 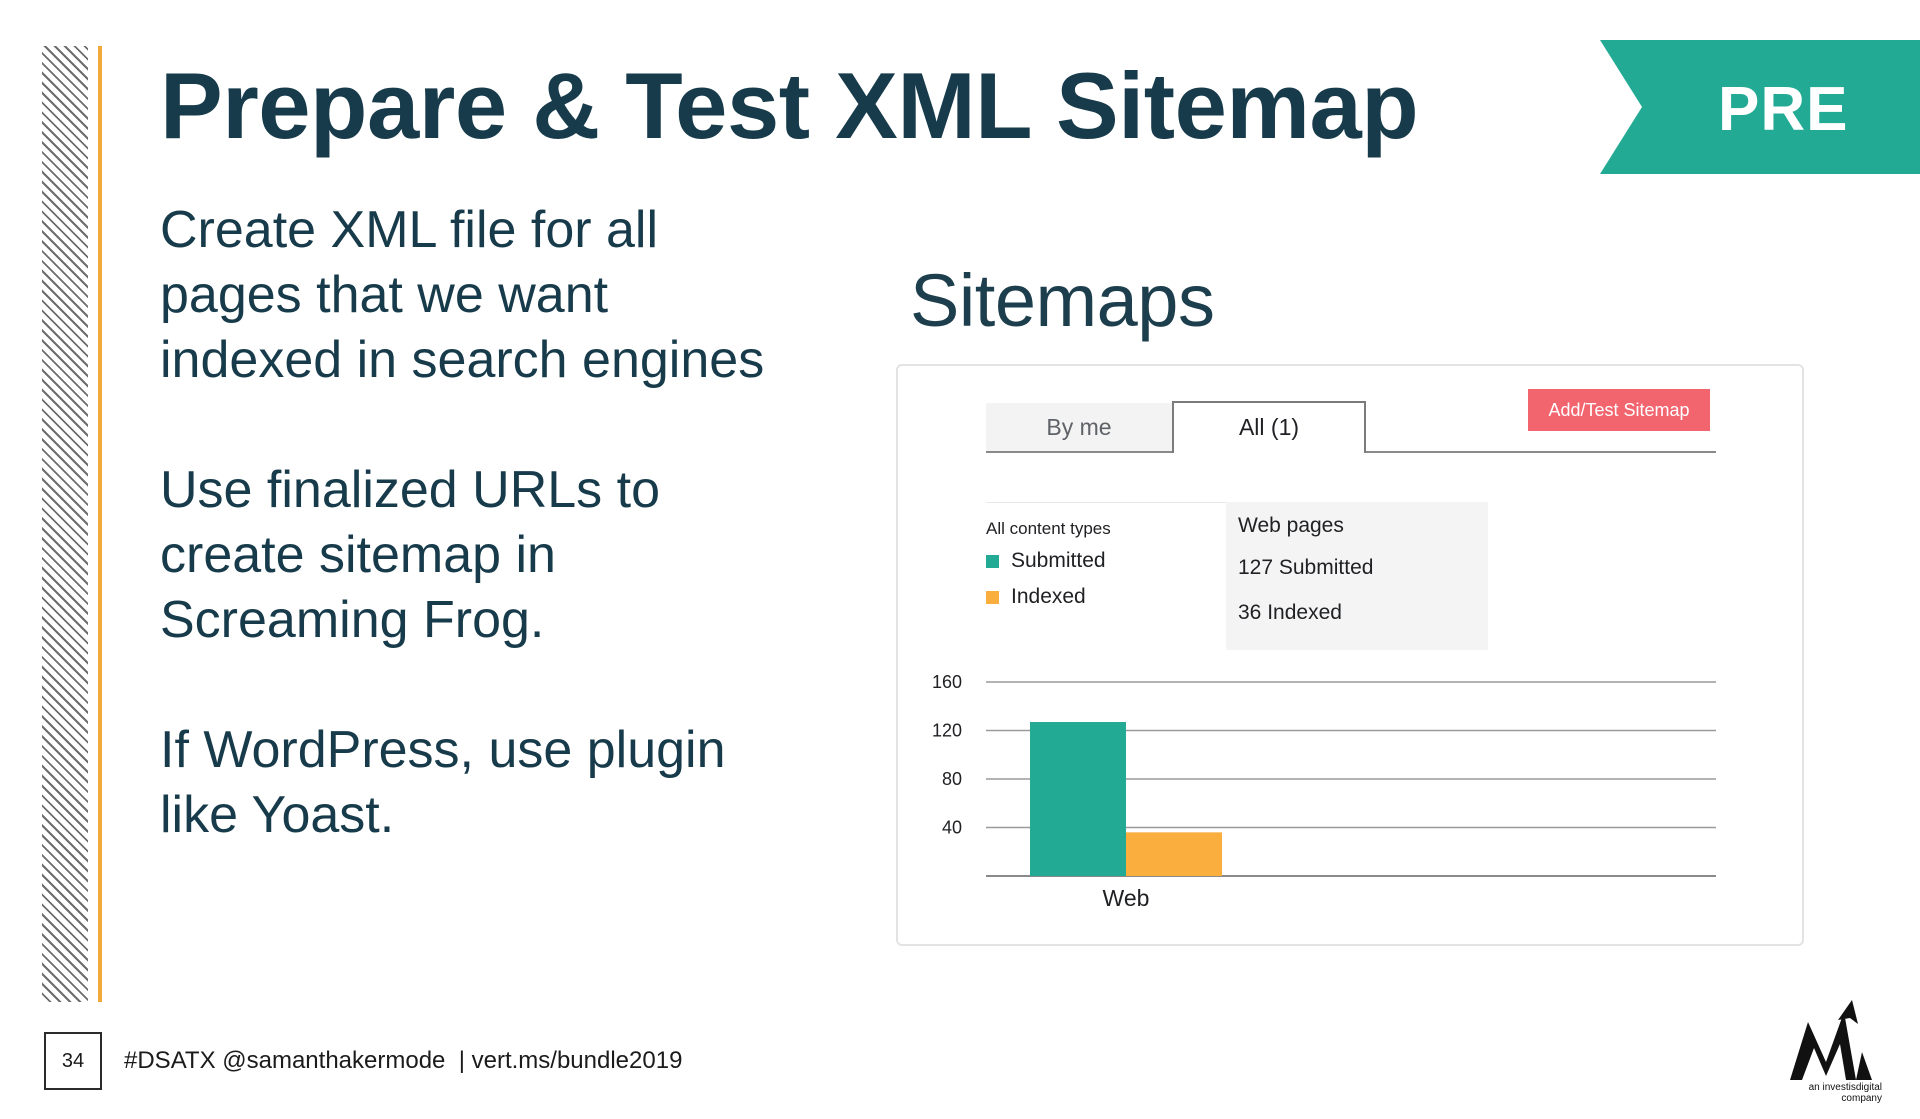 I want to click on bar-indexed, so click(x=1174, y=854).